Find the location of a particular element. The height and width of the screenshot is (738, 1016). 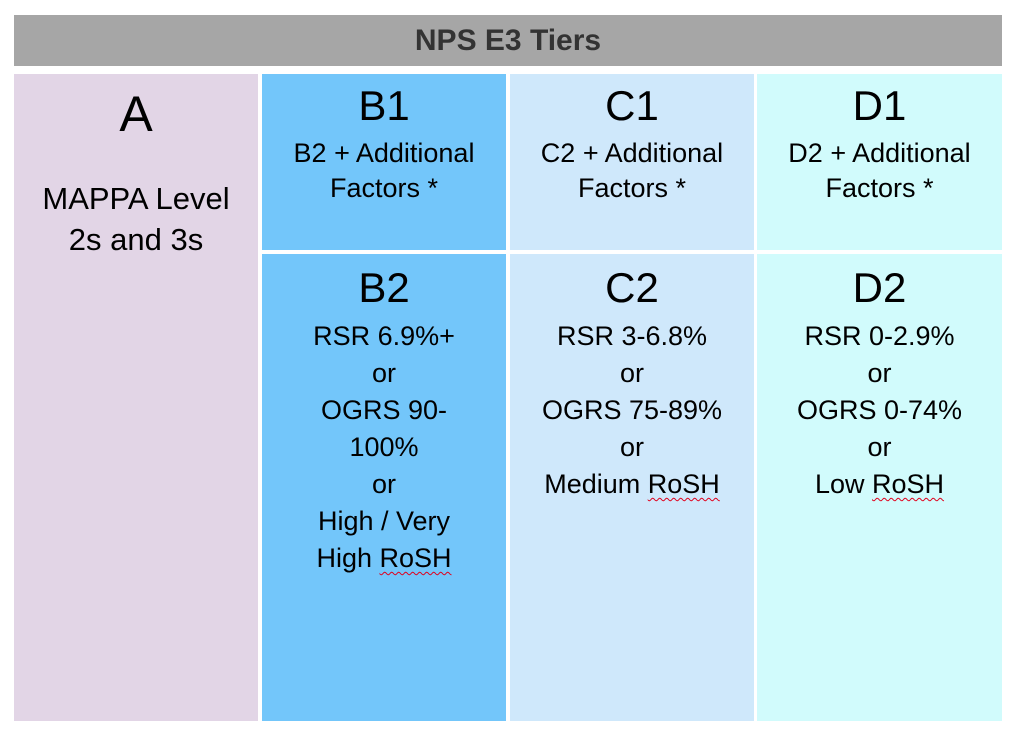

tier-b2-line: OGRS 90- is located at coordinates (384, 410).